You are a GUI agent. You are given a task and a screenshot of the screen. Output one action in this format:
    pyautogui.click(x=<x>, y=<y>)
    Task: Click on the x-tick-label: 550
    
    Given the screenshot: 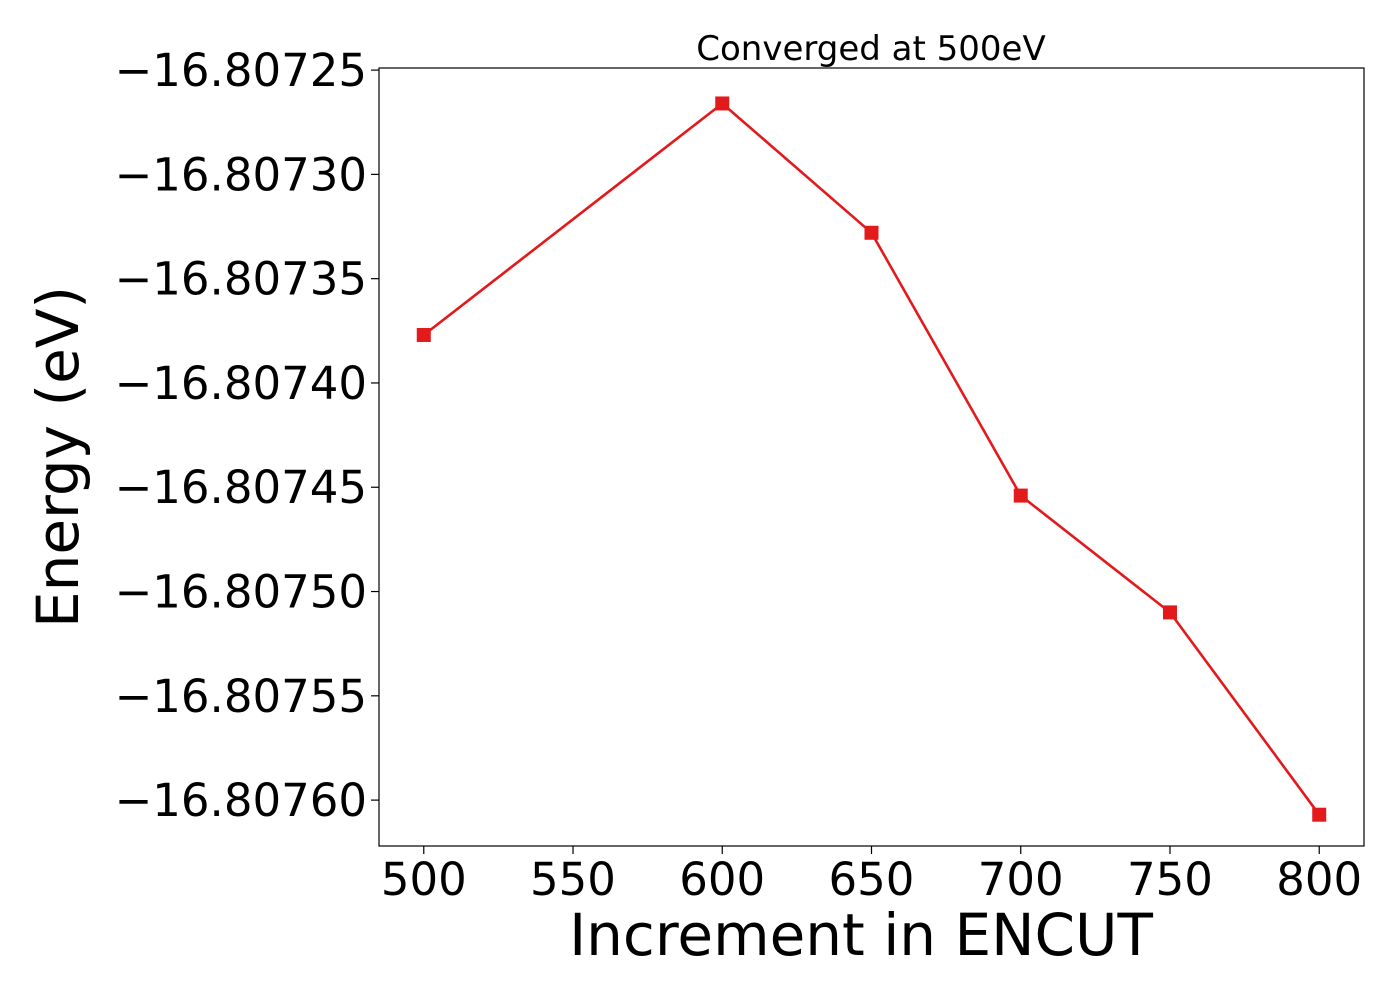 What is the action you would take?
    pyautogui.click(x=573, y=879)
    